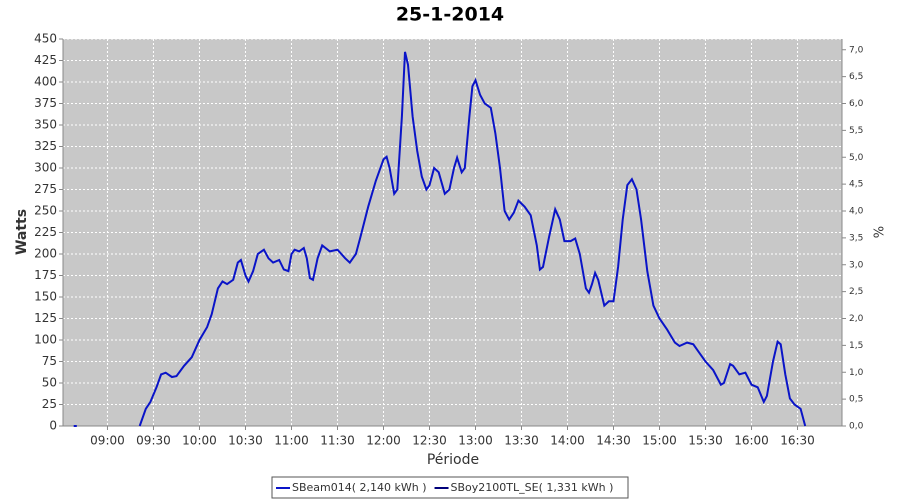 Image resolution: width=900 pixels, height=500 pixels. What do you see at coordinates (751, 441) in the screenshot?
I see `x-tick-label: 16:00` at bounding box center [751, 441].